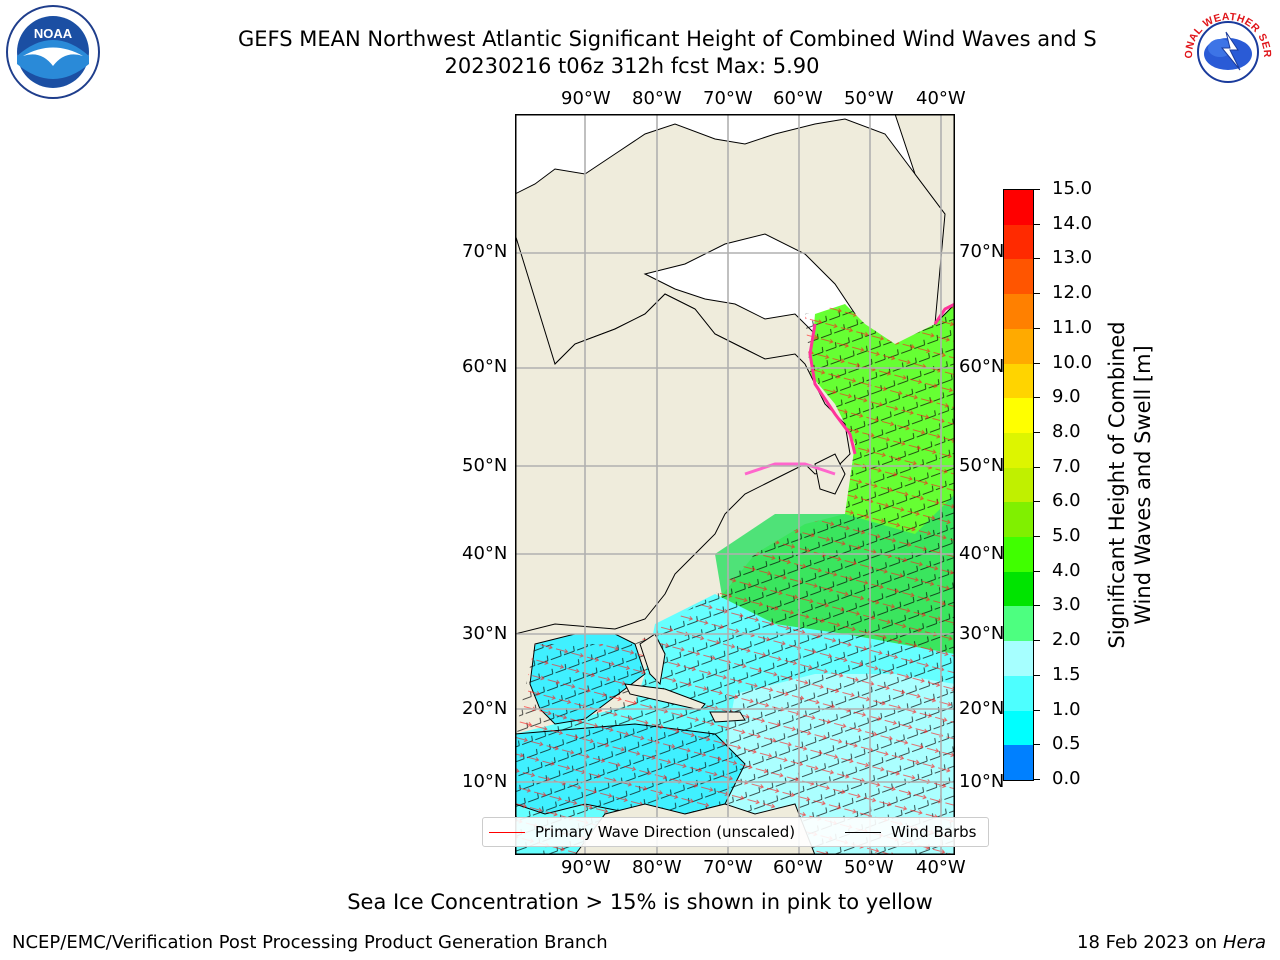  Describe the element at coordinates (982, 708) in the screenshot. I see `lat-tick-right-20: 20°N` at that location.